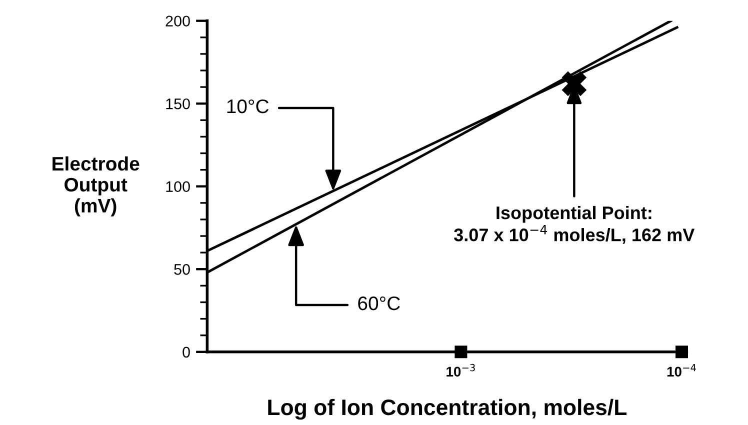 This screenshot has height=425, width=748. Describe the element at coordinates (460, 370) in the screenshot. I see `x-tick-label: 10$^{−3}$` at that location.